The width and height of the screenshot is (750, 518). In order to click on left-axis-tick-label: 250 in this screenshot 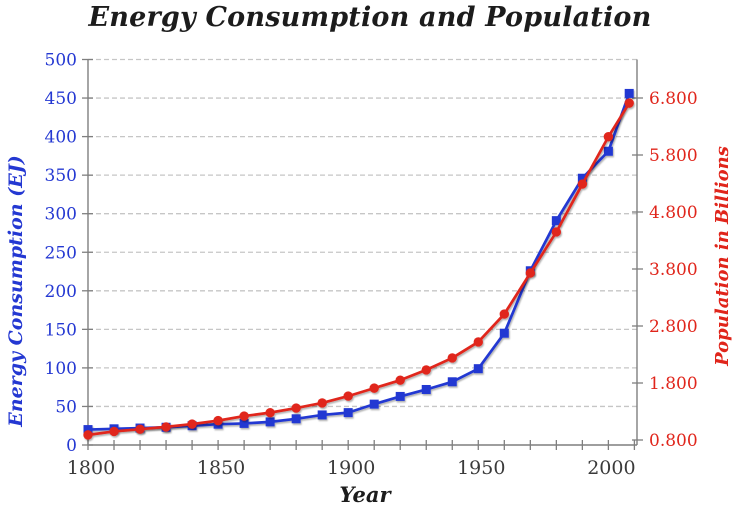, I will do `click(61, 253)`.